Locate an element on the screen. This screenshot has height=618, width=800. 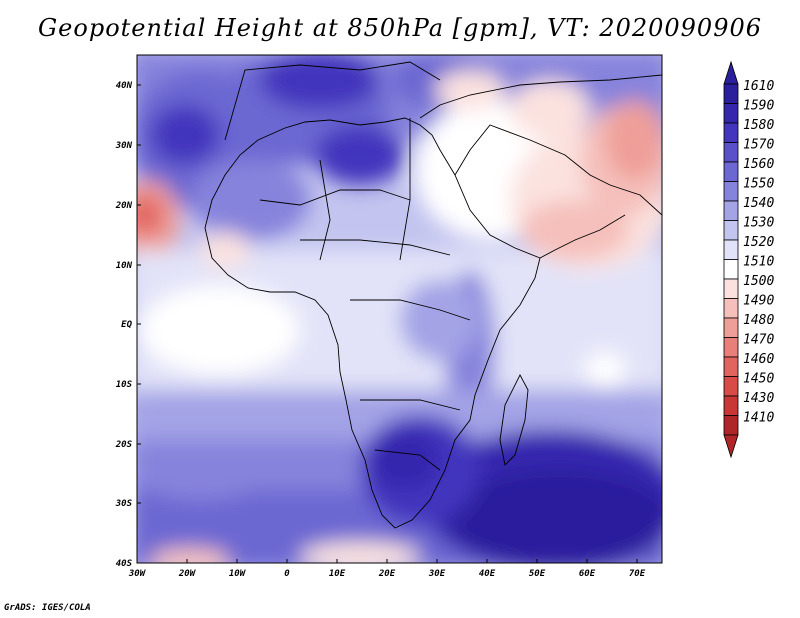
colorbar-level-label: 1460 is located at coordinates (758, 359).